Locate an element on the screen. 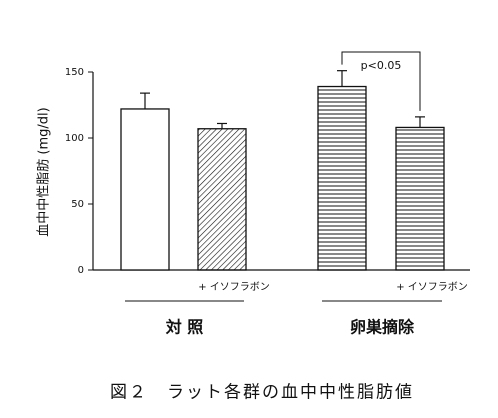 The image size is (498, 418). group-label: 対 照 is located at coordinates (184, 327).